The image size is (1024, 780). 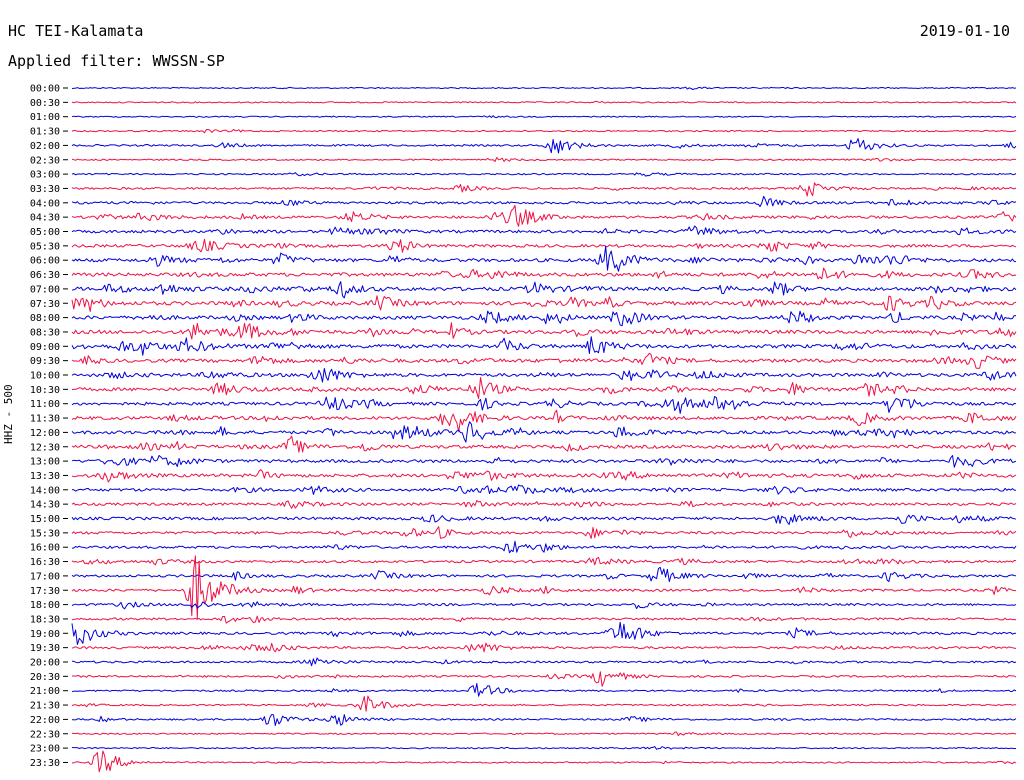 I want to click on row-label: 18:30, so click(x=45, y=619).